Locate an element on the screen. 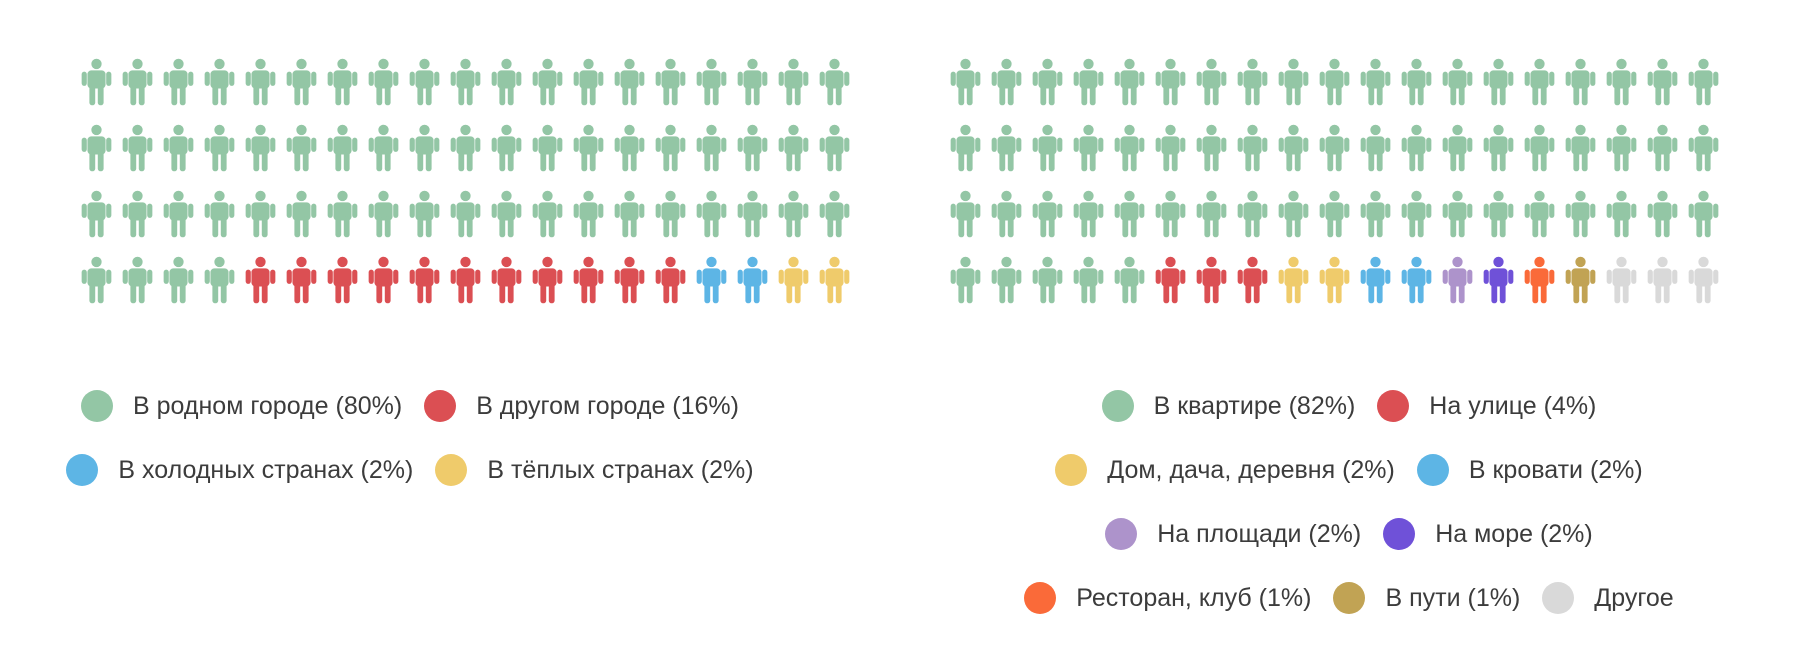  legend-item: В родном городе (80%) is located at coordinates (241, 406).